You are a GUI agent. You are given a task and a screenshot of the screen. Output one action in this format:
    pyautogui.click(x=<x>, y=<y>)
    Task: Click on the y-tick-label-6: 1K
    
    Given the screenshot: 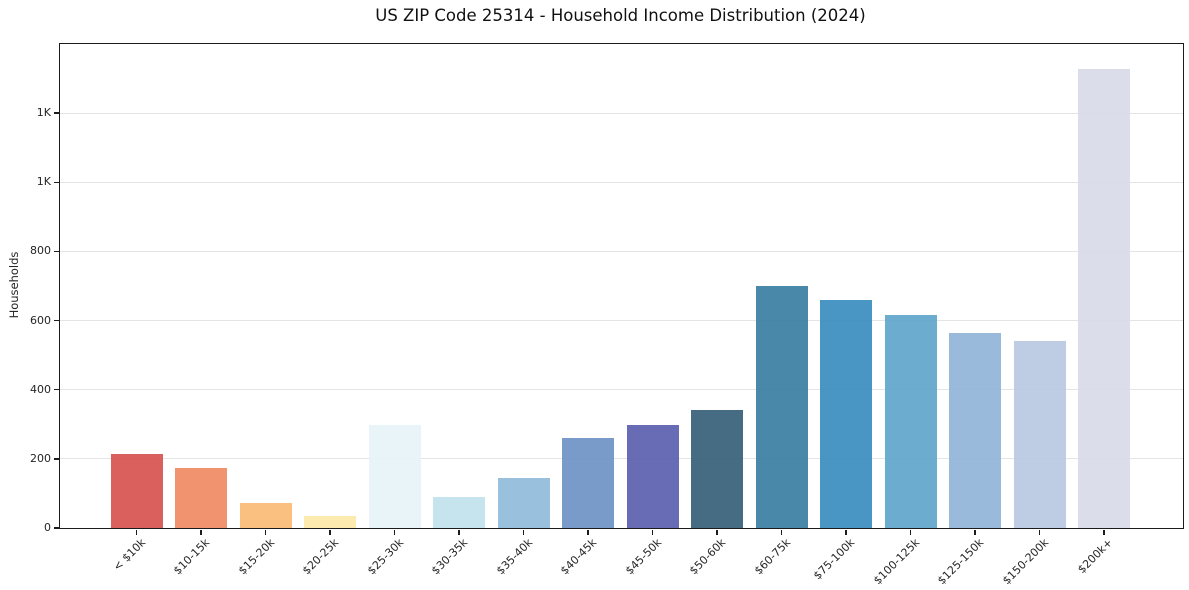 What is the action you would take?
    pyautogui.click(x=43, y=113)
    